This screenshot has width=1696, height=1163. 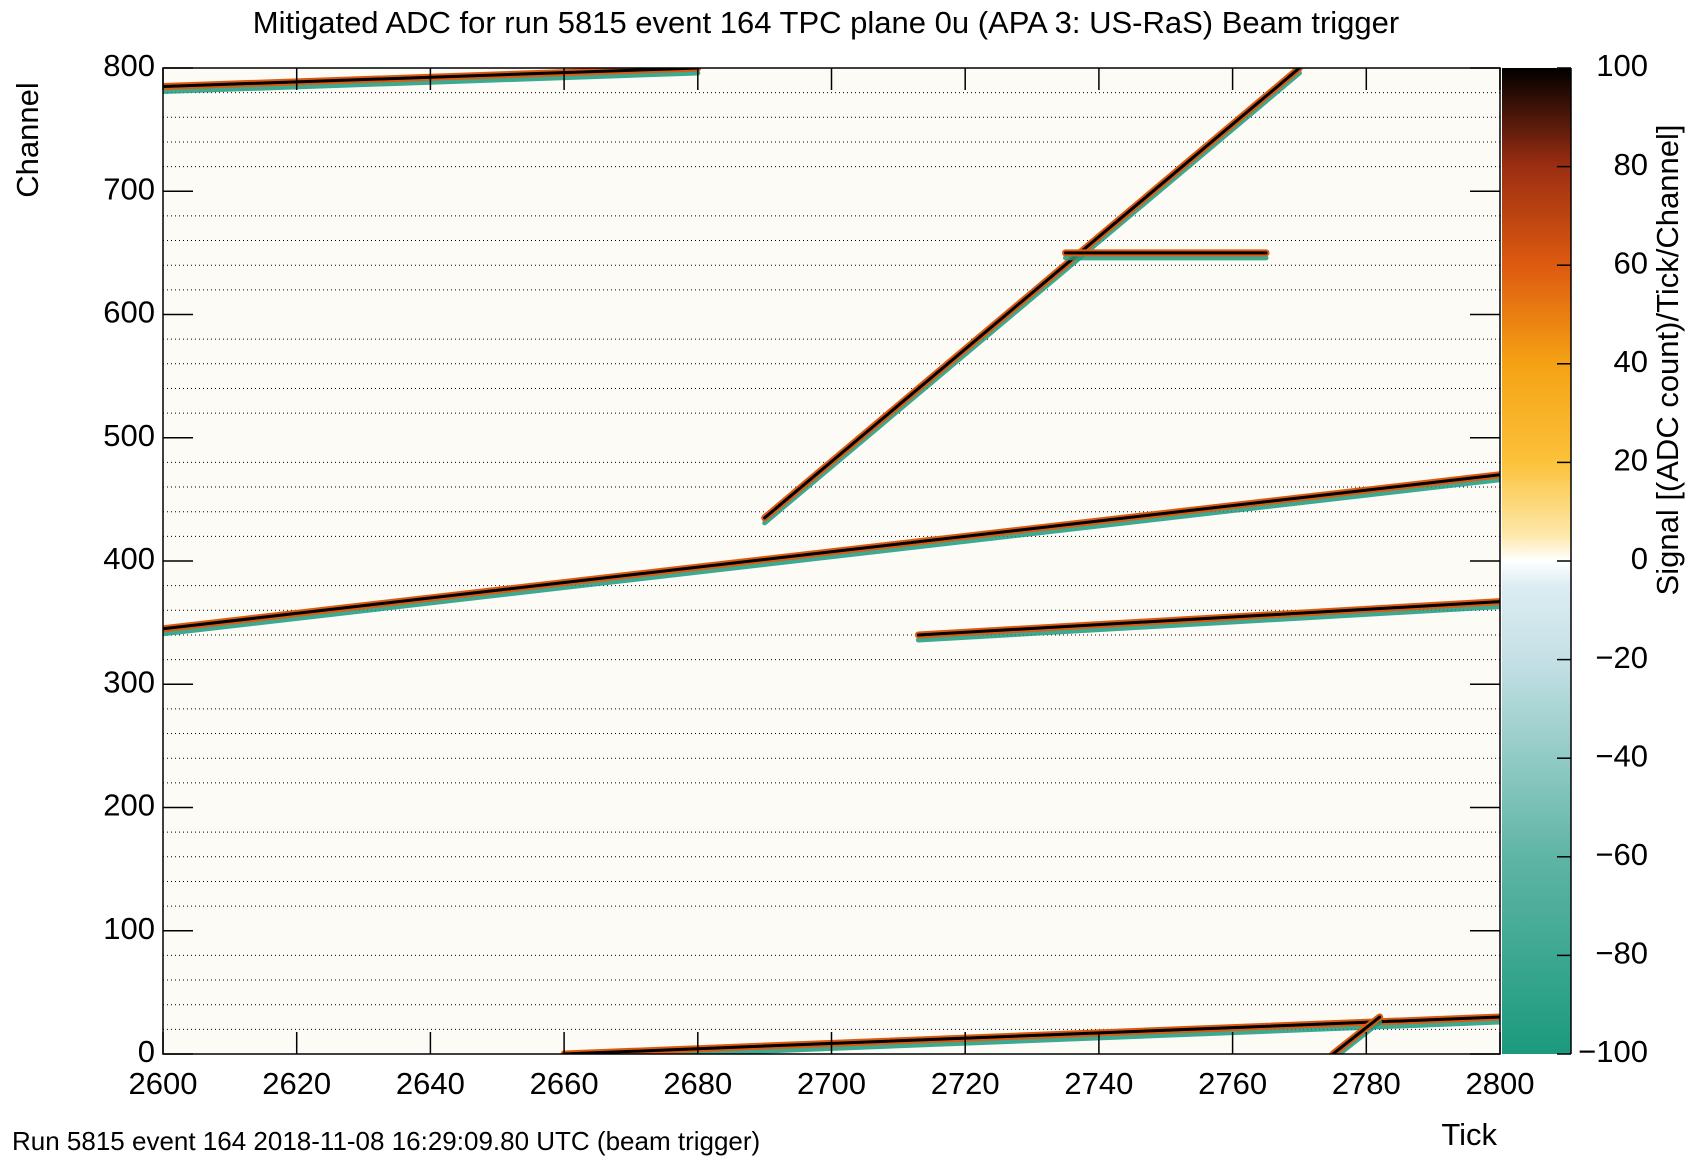 I want to click on y-tick-label: 300, so click(x=129, y=681).